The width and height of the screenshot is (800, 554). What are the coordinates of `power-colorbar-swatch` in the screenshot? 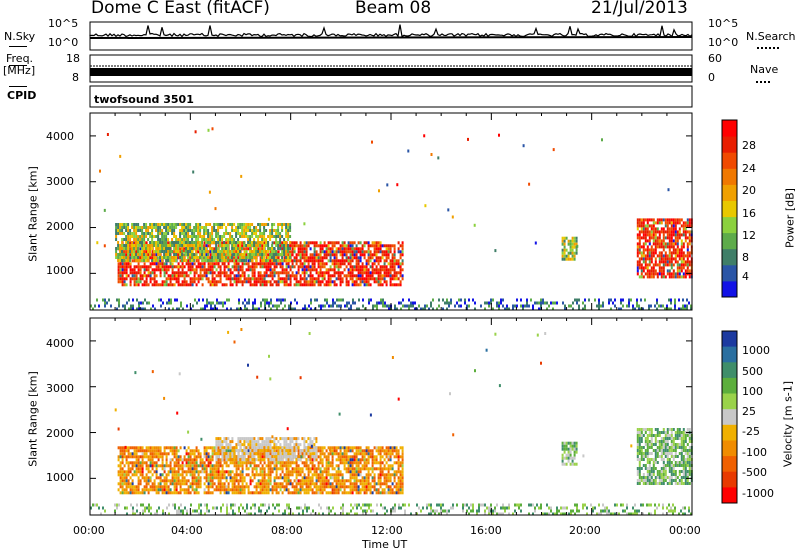 It's located at (729, 225).